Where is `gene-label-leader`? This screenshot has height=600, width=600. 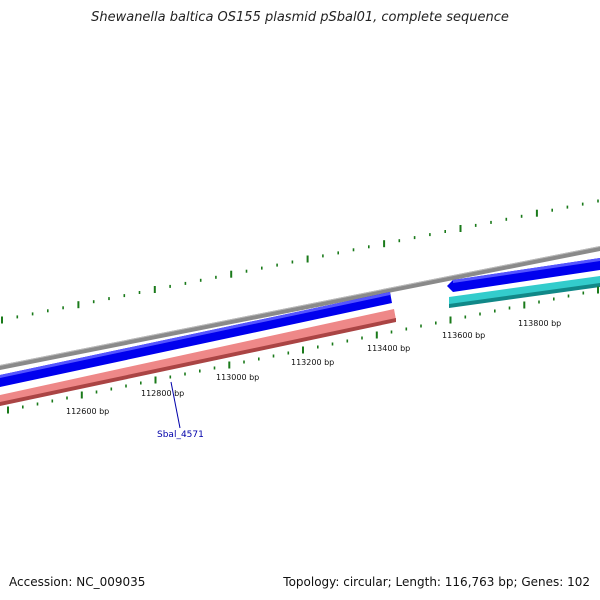 gene-label-leader is located at coordinates (175, 405).